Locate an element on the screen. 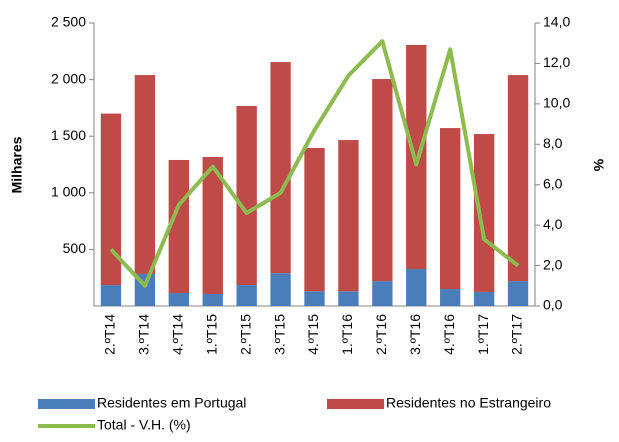 This screenshot has height=442, width=619. y2-tick-label: 10,0 is located at coordinates (556, 103).